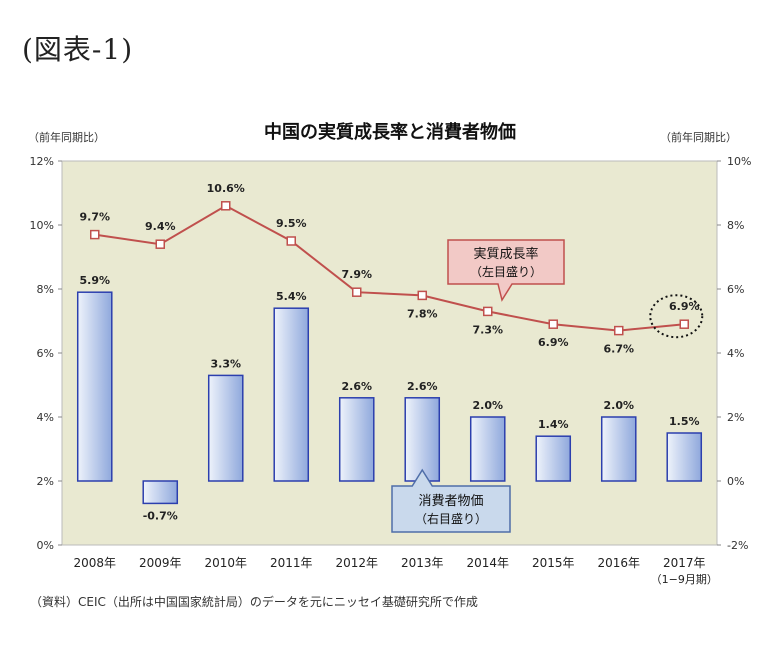 The image size is (781, 646). Describe the element at coordinates (254, 602) in the screenshot. I see `source-note: （資料）CEIC（出所は中国国家統計局）のデータを元にニッセイ基礎研究所で作成` at that location.